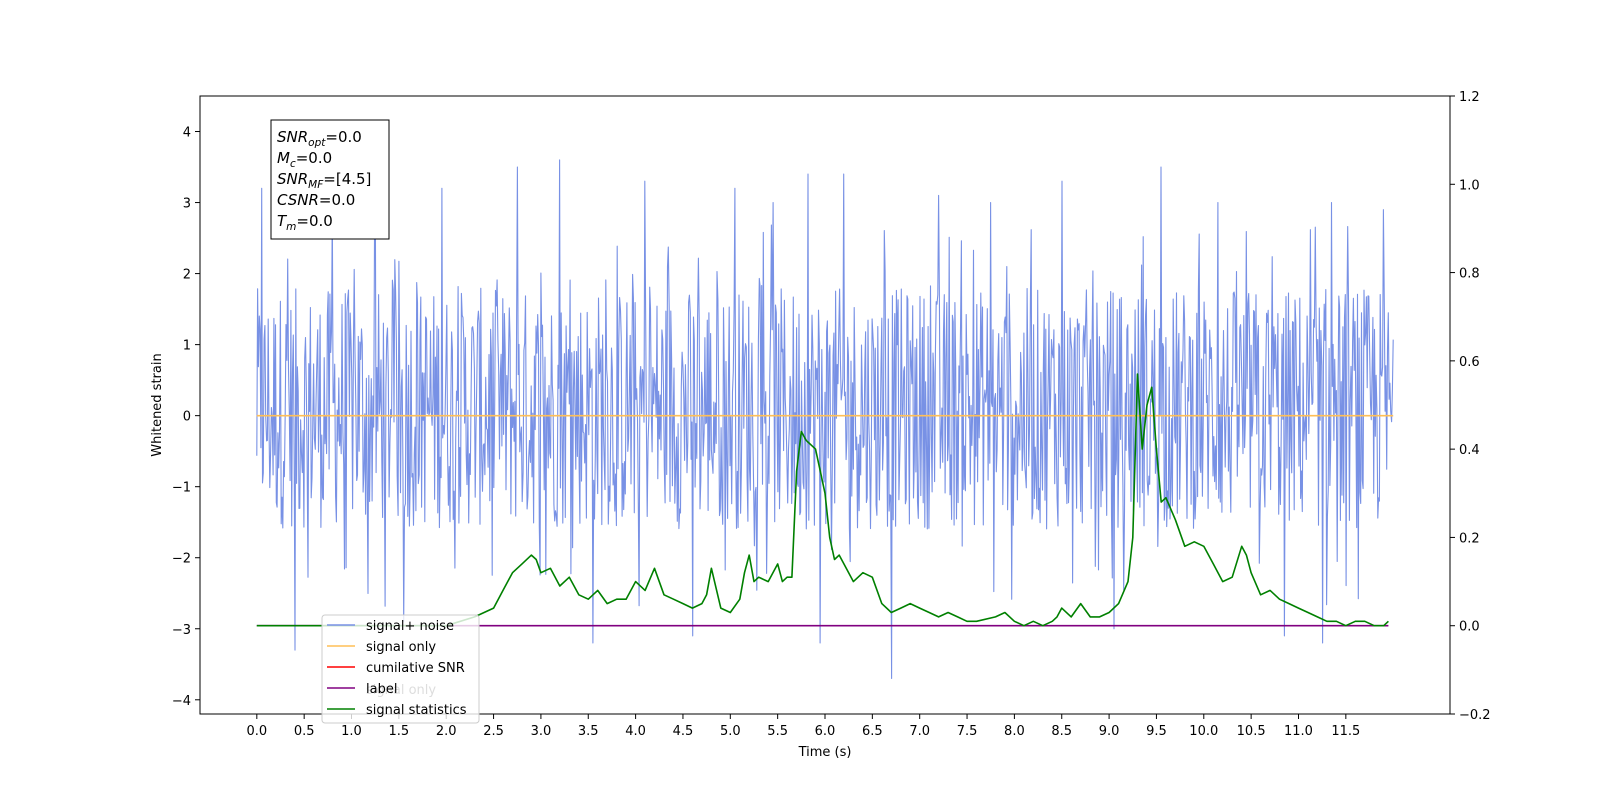 The width and height of the screenshot is (1600, 800). Describe the element at coordinates (293, 164) in the screenshot. I see `annotation-subscript: c` at that location.